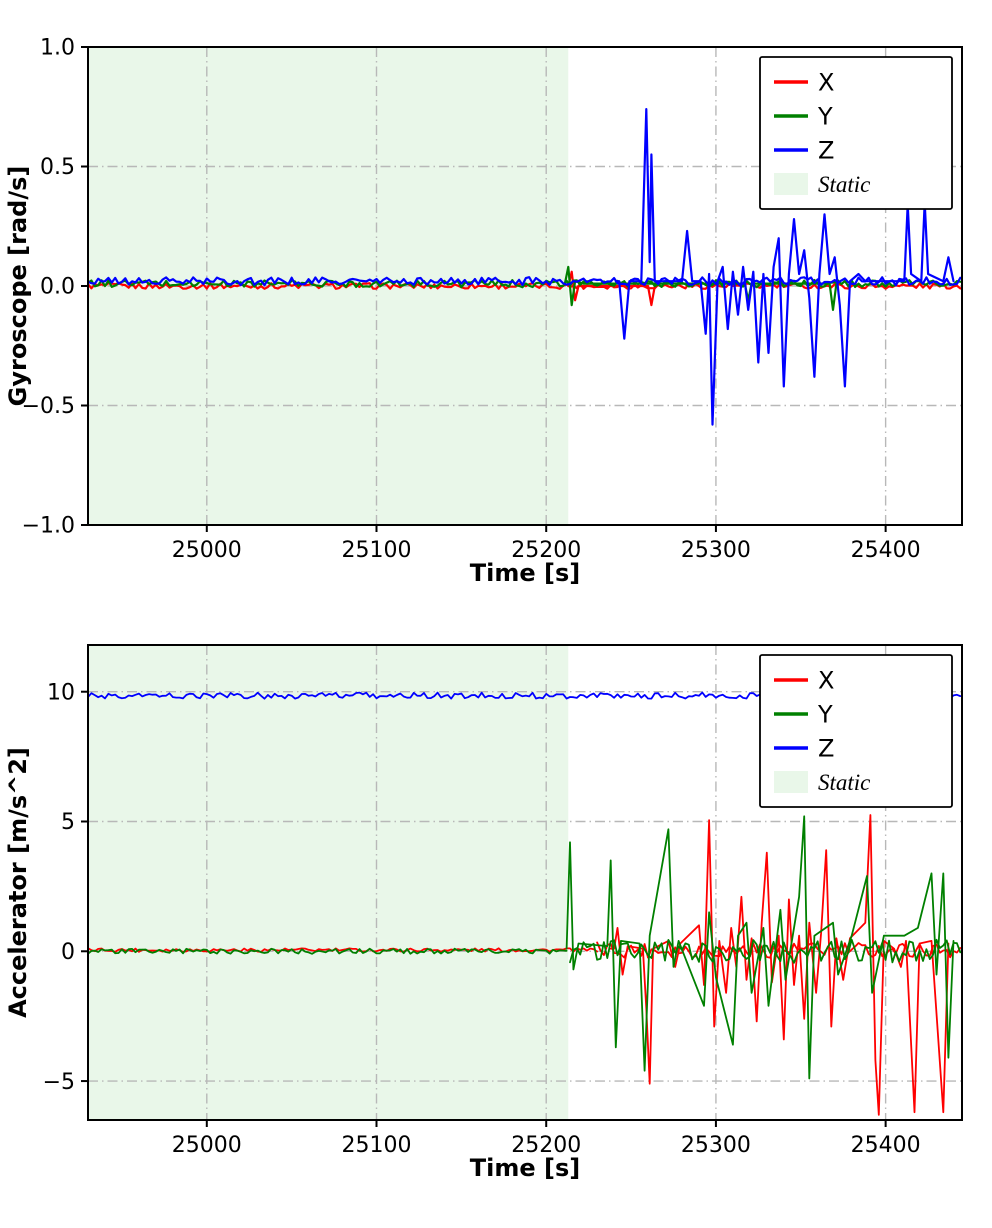  I want to click on svg-text: 1.0, so click(57, 48).